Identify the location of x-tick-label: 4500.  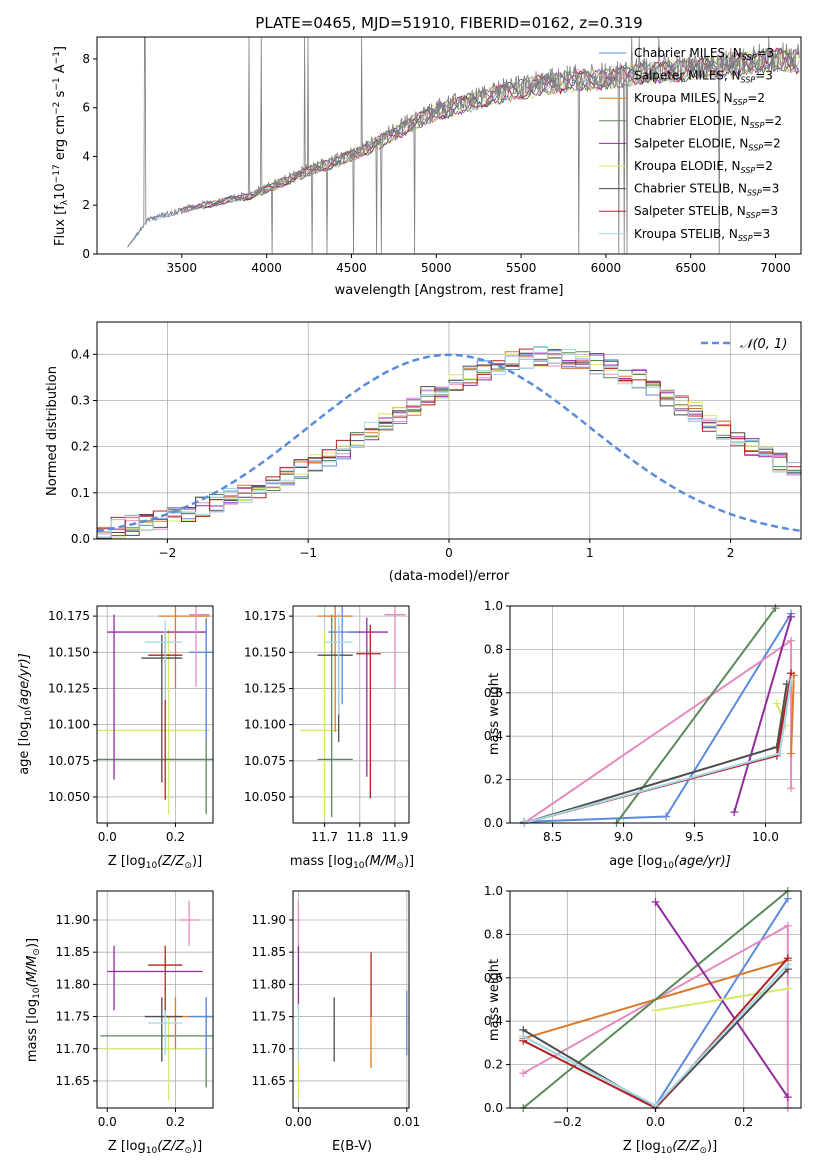
(351, 268).